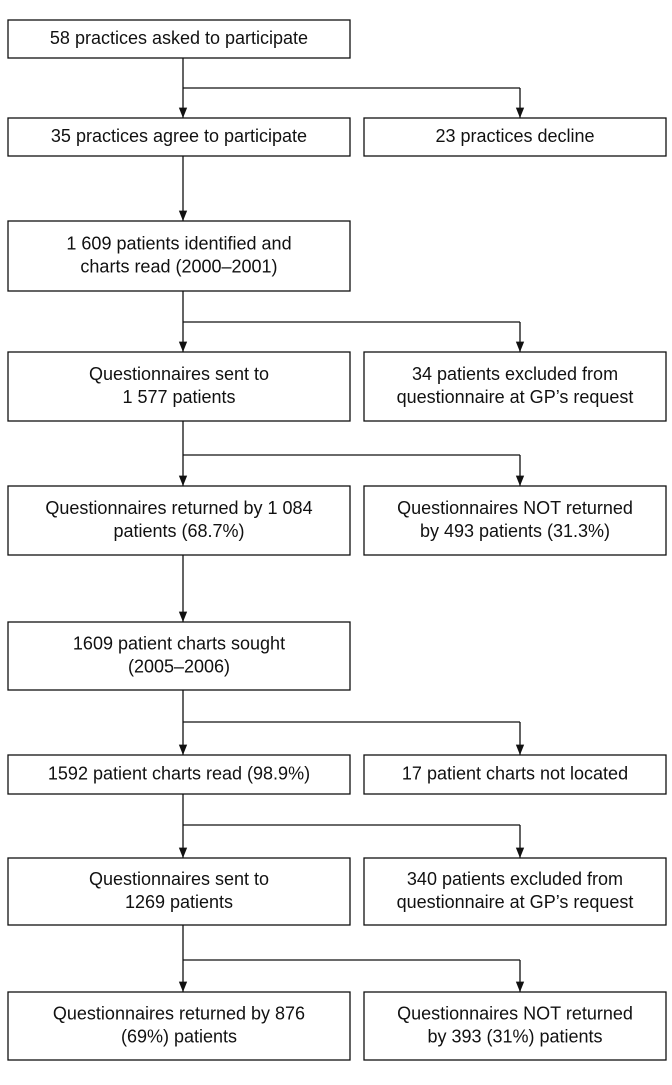 The image size is (672, 1085). I want to click on box-label: 17 patient charts not located, so click(515, 773).